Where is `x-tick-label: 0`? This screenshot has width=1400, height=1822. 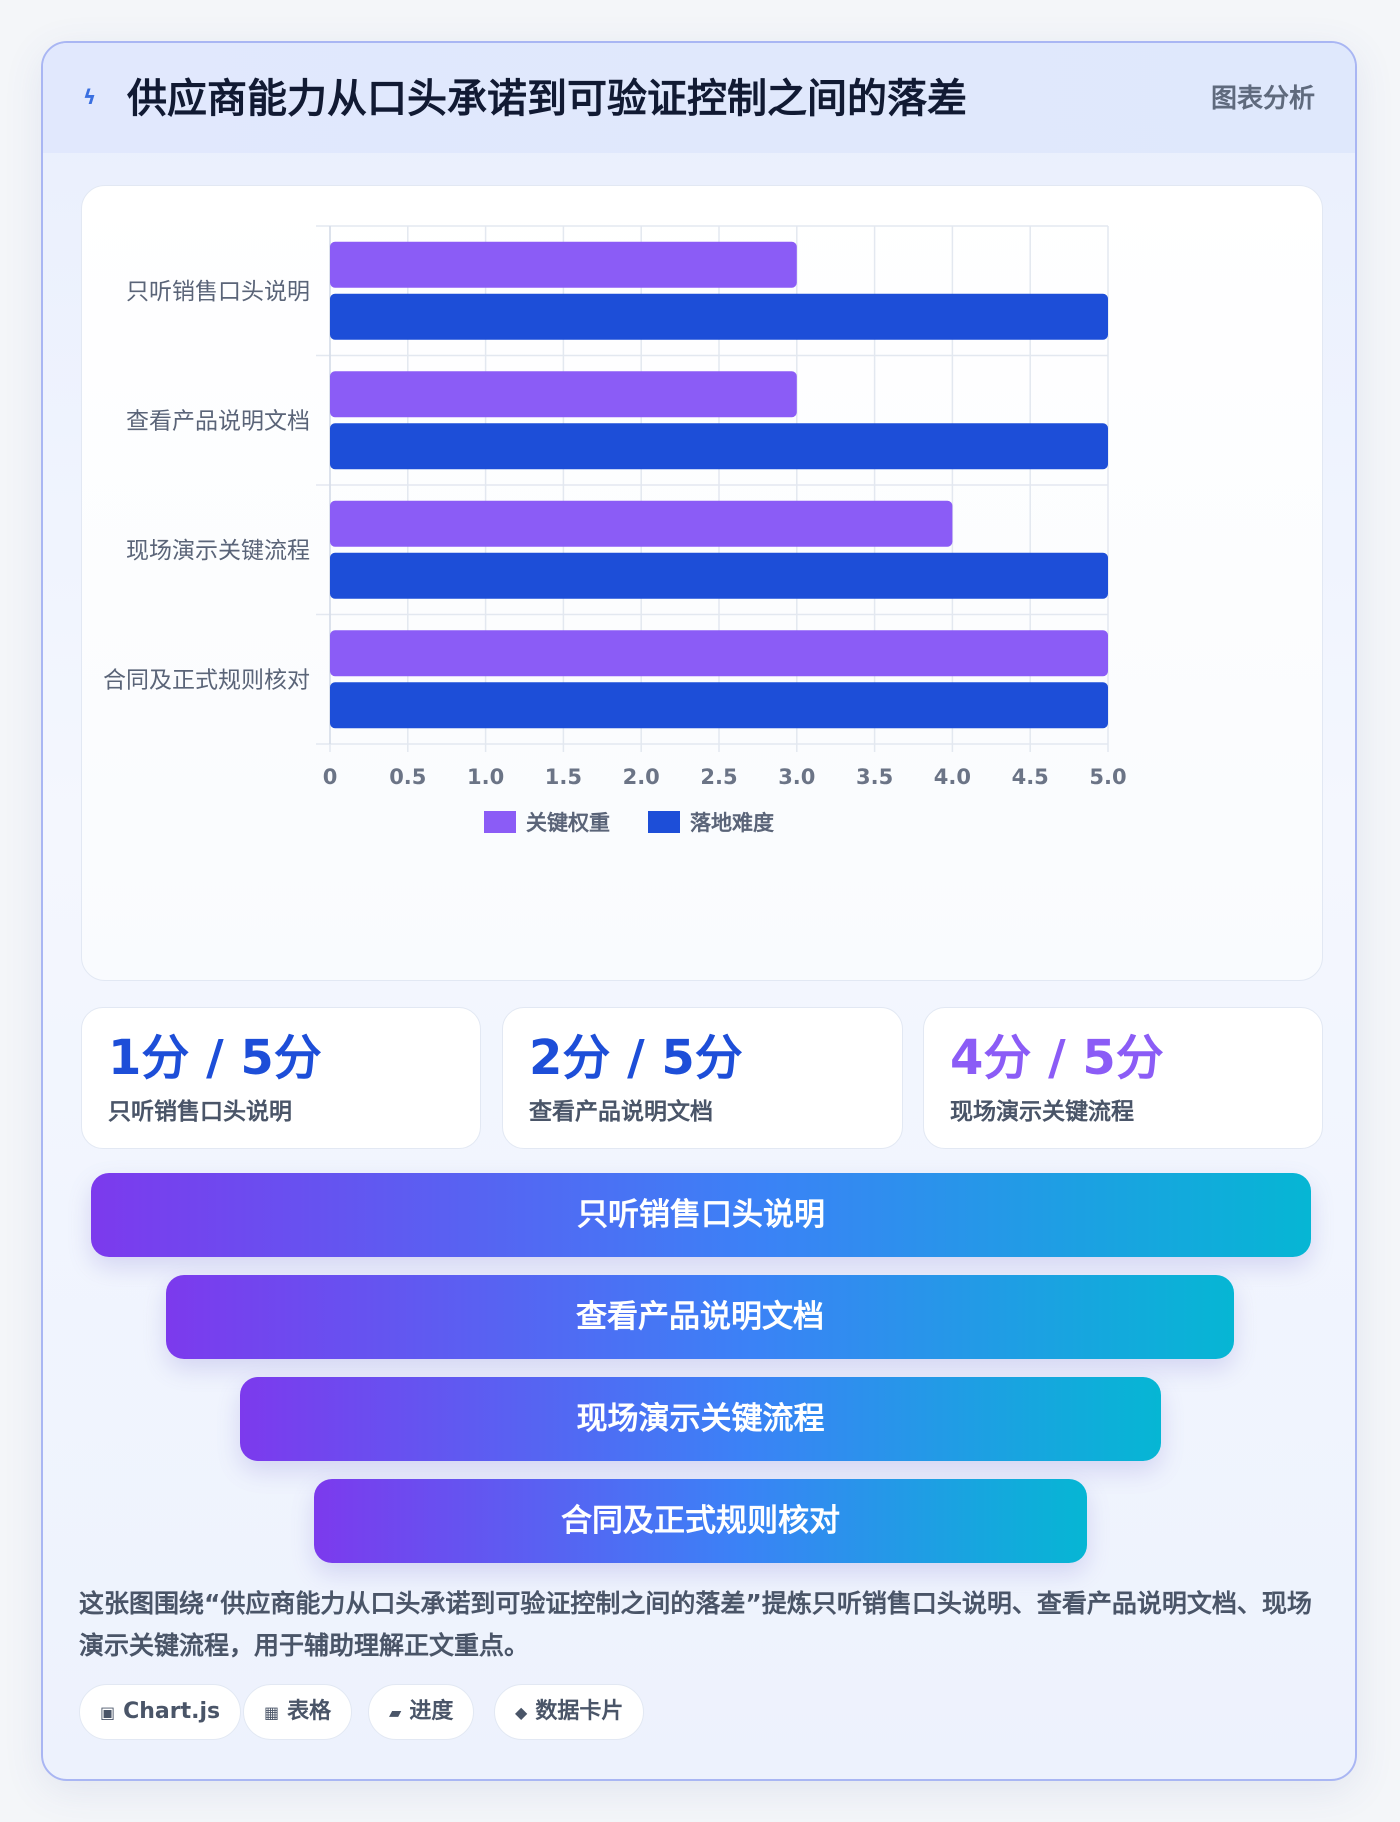
x-tick-label: 0 is located at coordinates (330, 777).